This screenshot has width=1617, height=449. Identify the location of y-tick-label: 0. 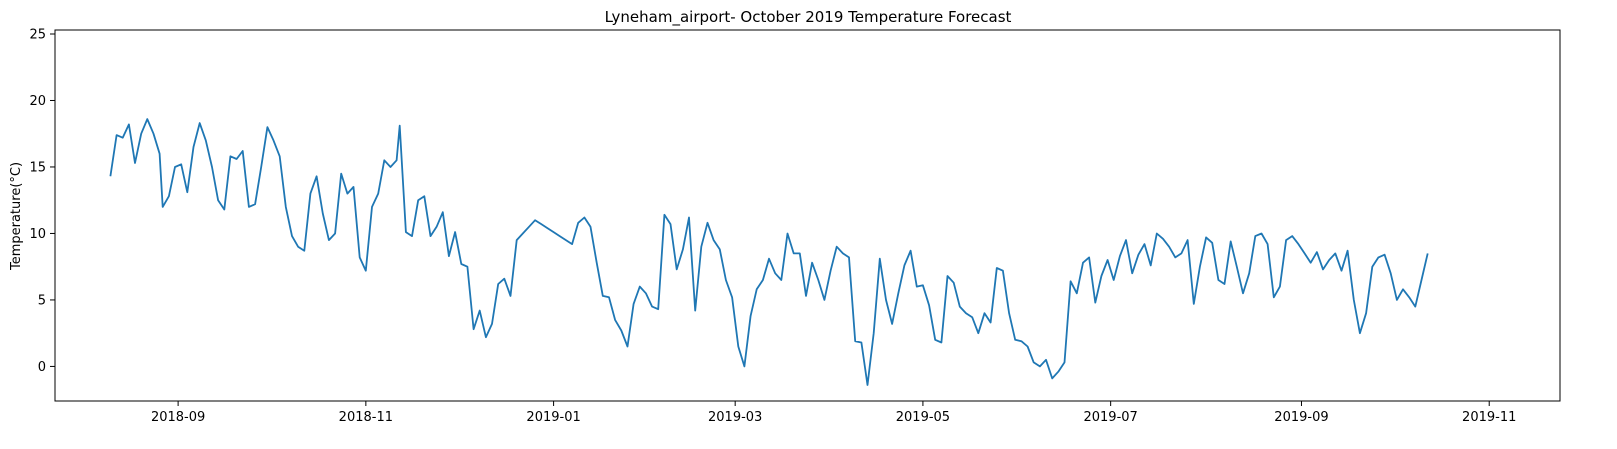
(42, 367).